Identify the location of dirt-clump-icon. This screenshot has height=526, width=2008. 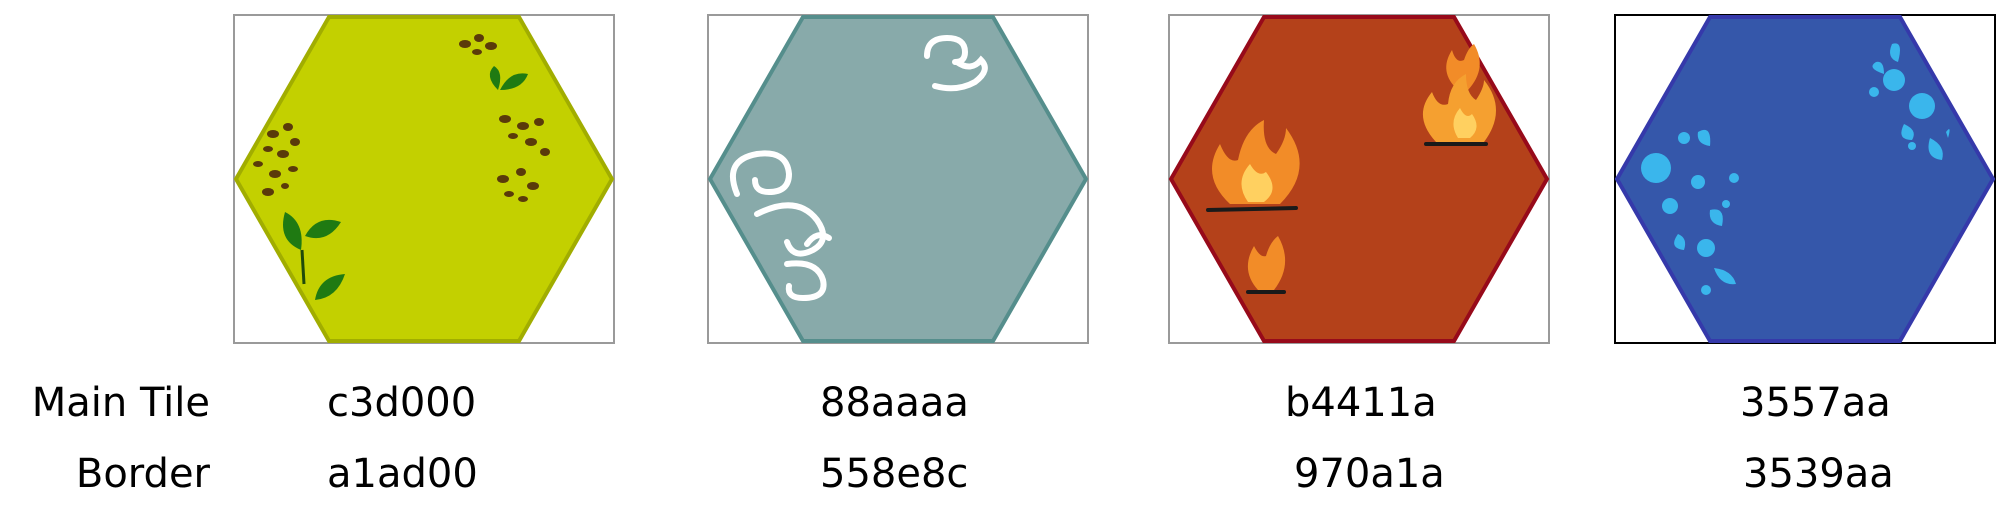
(401, 118).